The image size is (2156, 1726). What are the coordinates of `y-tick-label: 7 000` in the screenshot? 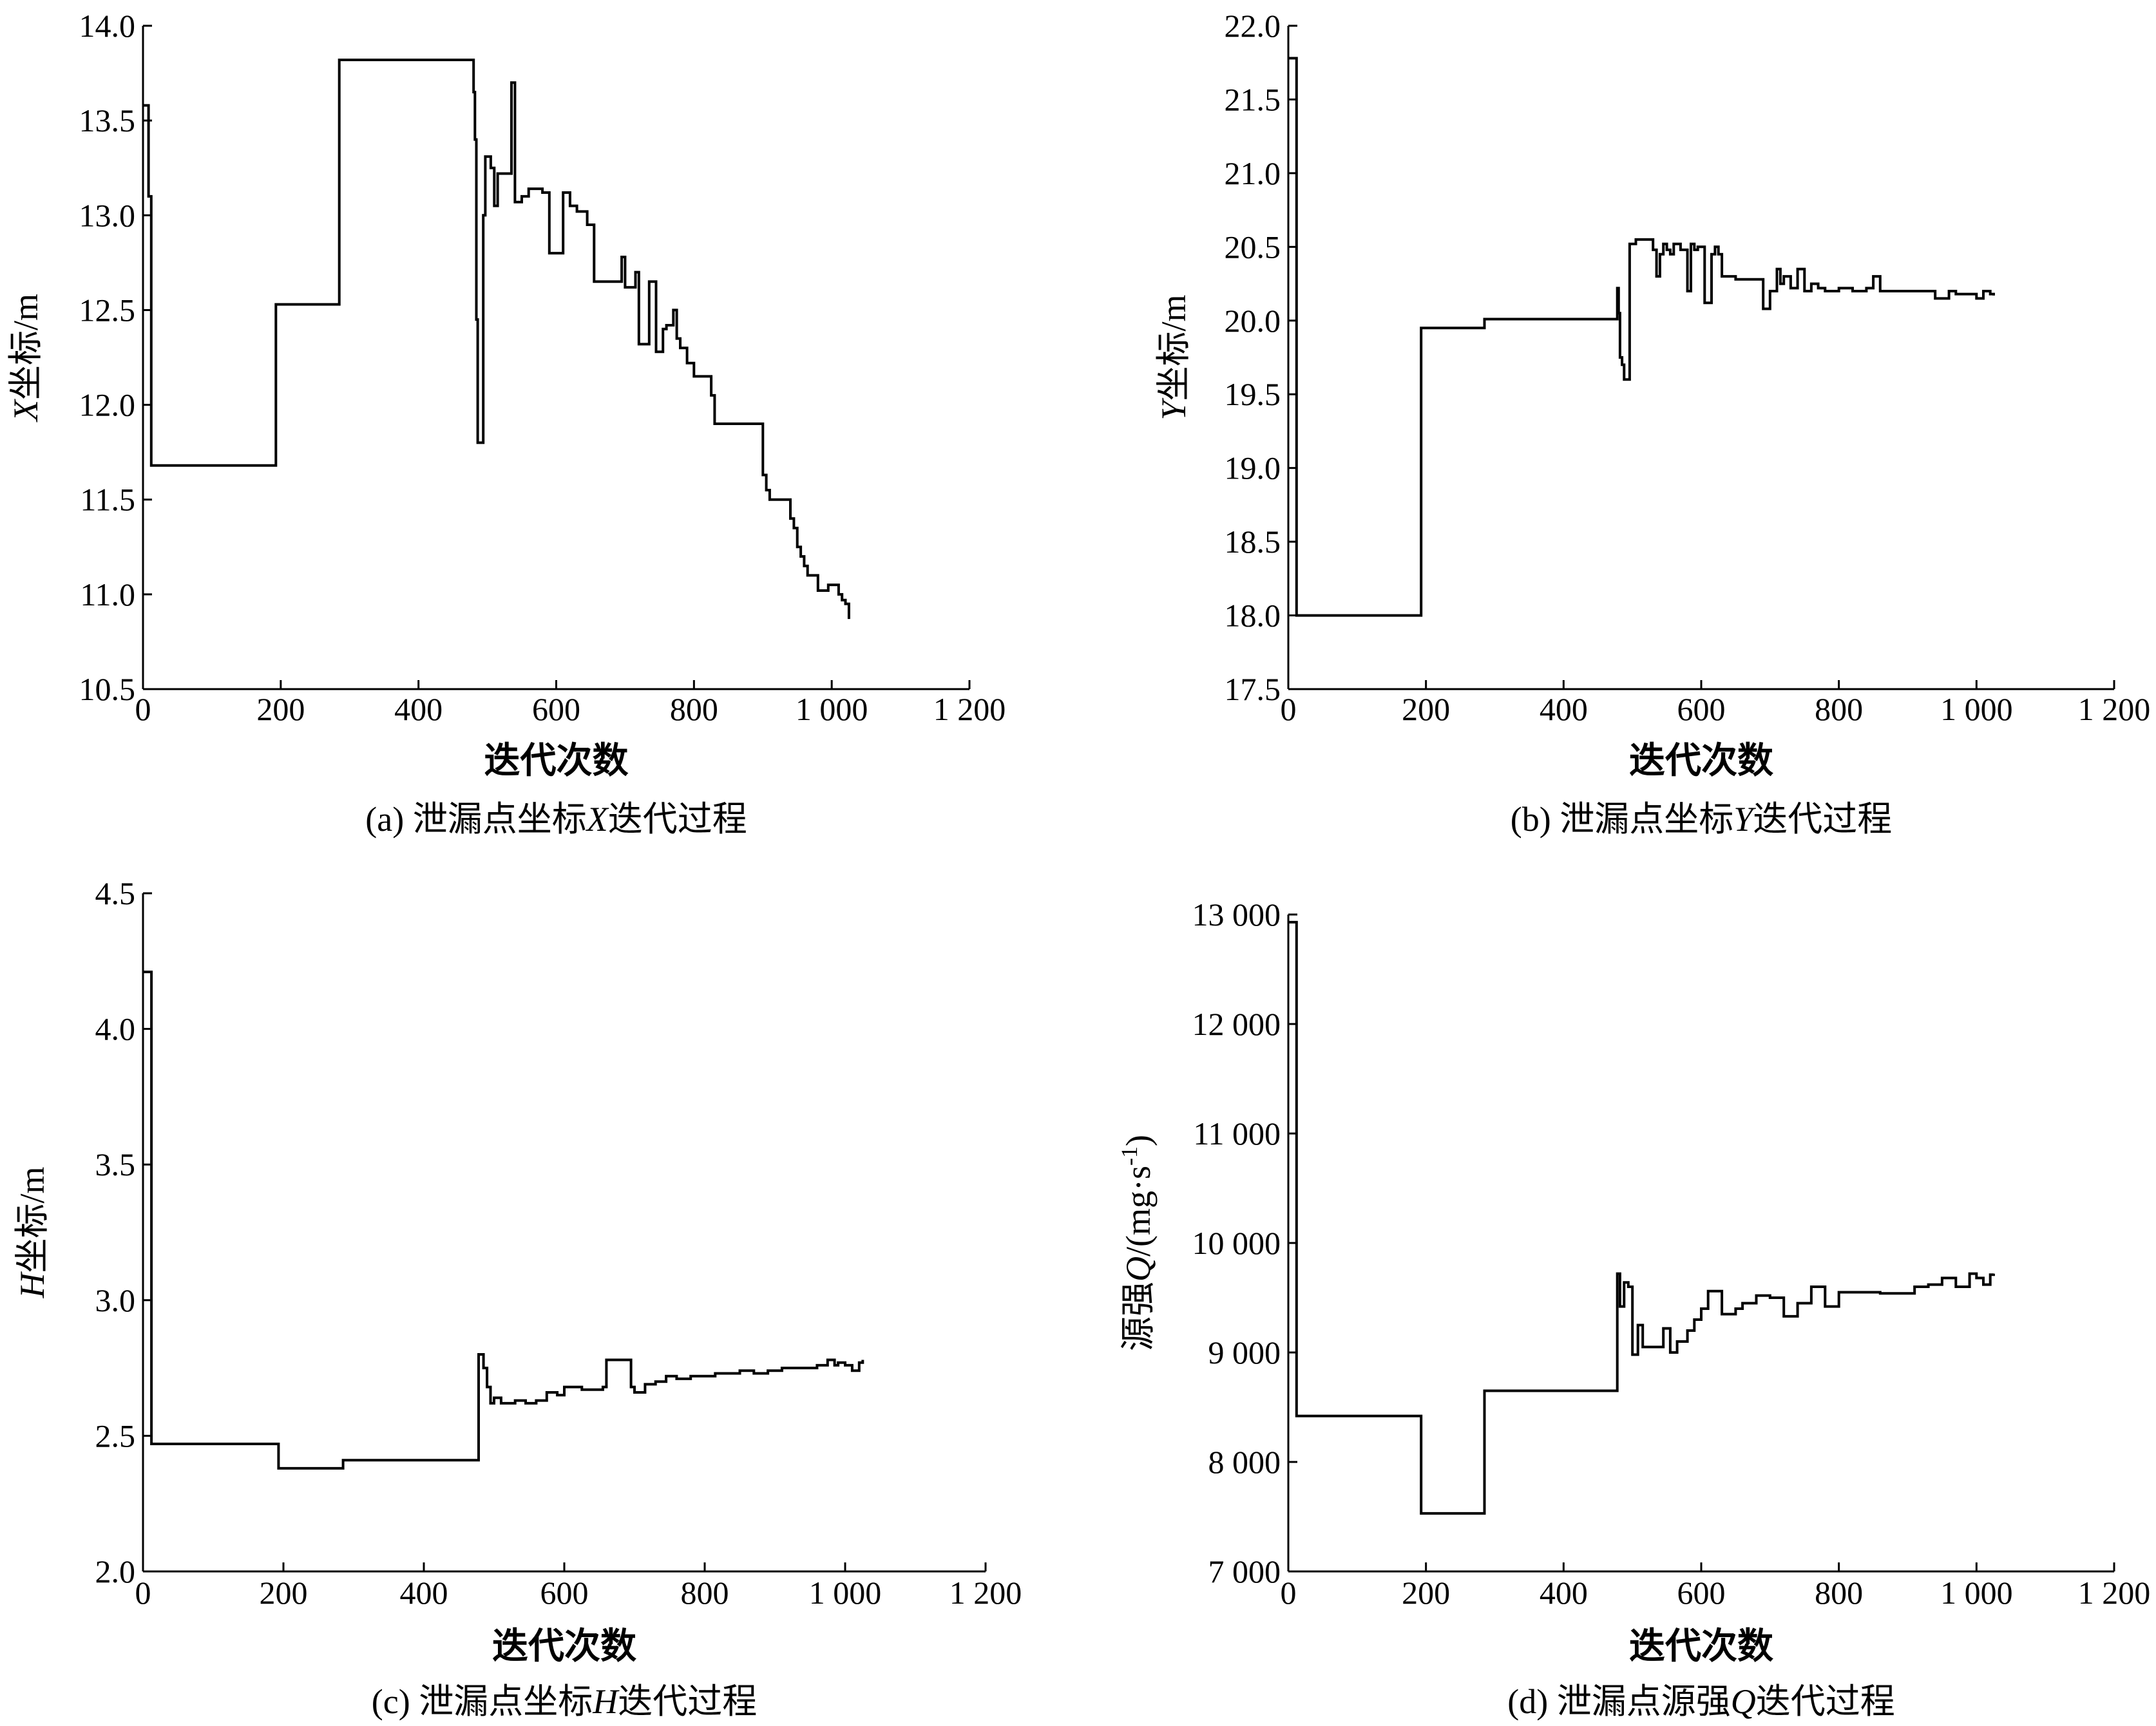 It's located at (1244, 1571).